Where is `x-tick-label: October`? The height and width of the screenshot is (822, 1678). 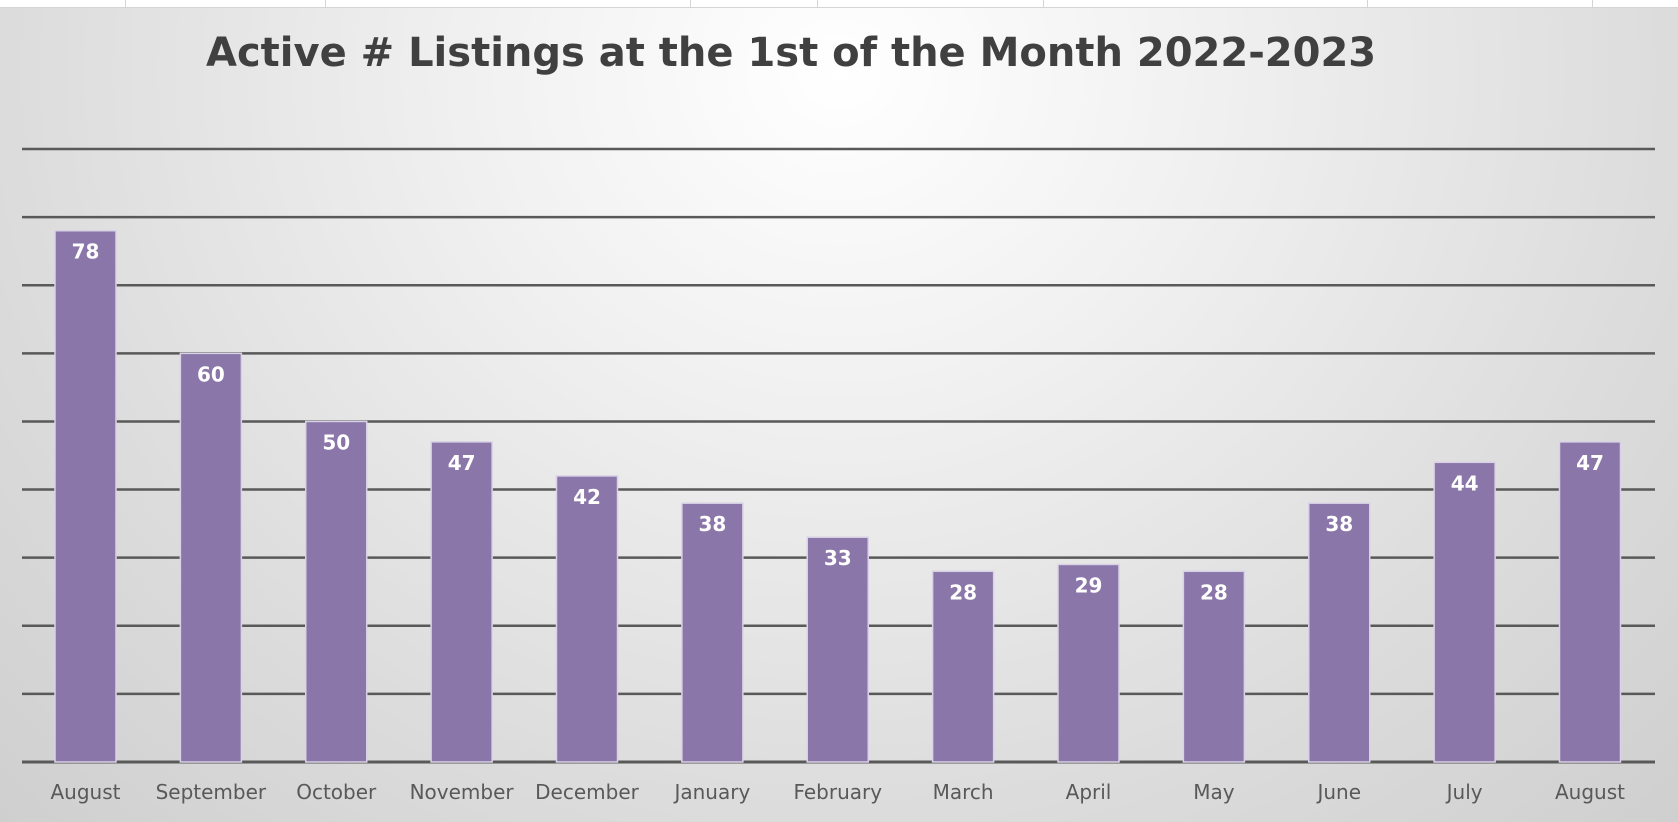
x-tick-label: October is located at coordinates (336, 792).